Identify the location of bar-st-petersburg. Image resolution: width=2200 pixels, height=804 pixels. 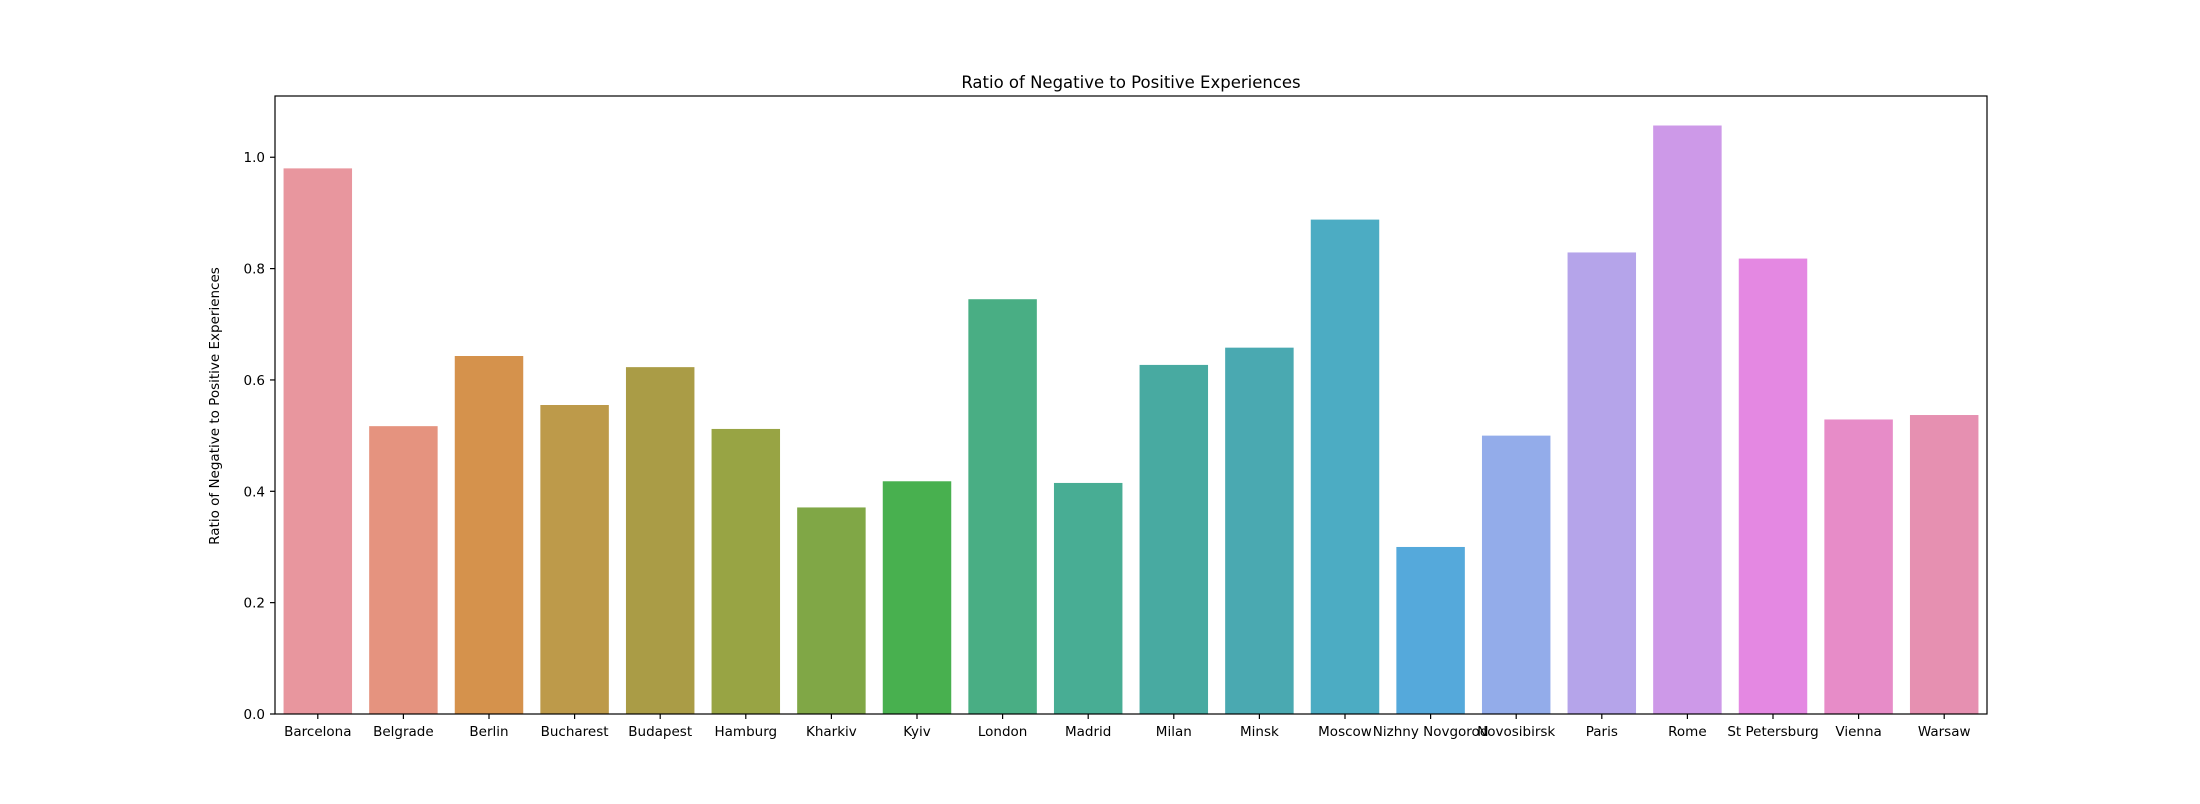
(1773, 486).